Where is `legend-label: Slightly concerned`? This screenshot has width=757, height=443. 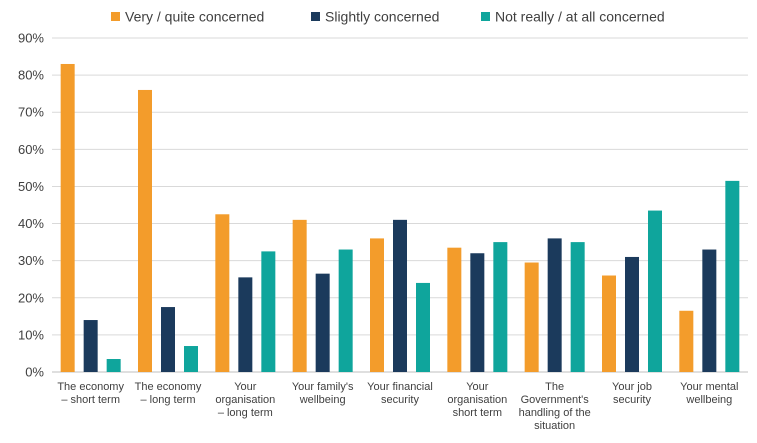 legend-label: Slightly concerned is located at coordinates (382, 17).